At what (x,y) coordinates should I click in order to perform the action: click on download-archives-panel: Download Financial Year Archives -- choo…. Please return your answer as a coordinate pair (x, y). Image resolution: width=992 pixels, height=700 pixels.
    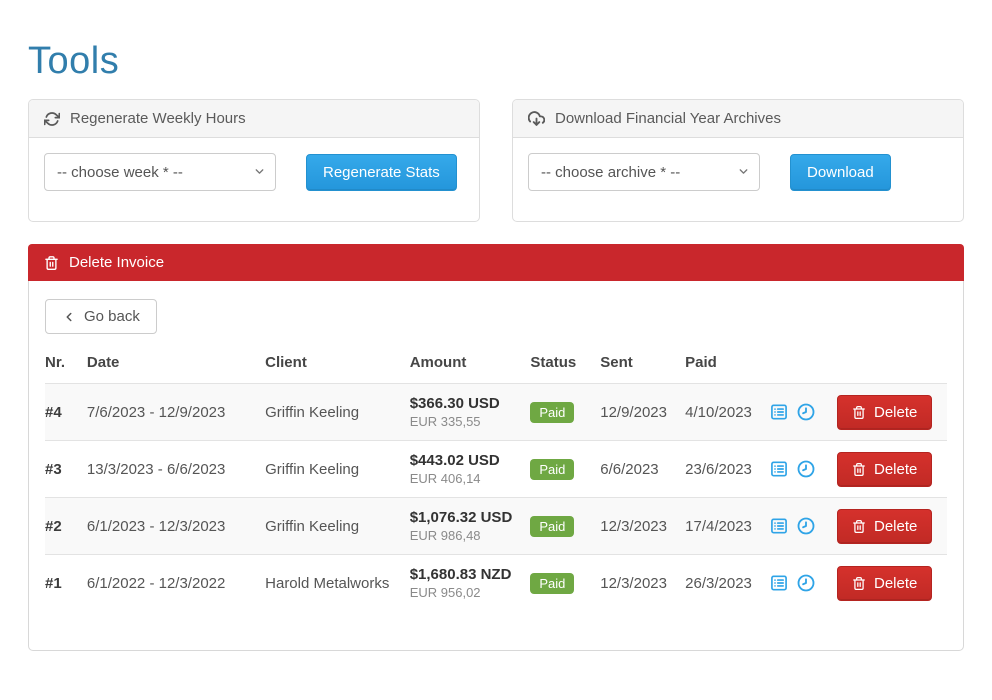
    Looking at the image, I should click on (738, 160).